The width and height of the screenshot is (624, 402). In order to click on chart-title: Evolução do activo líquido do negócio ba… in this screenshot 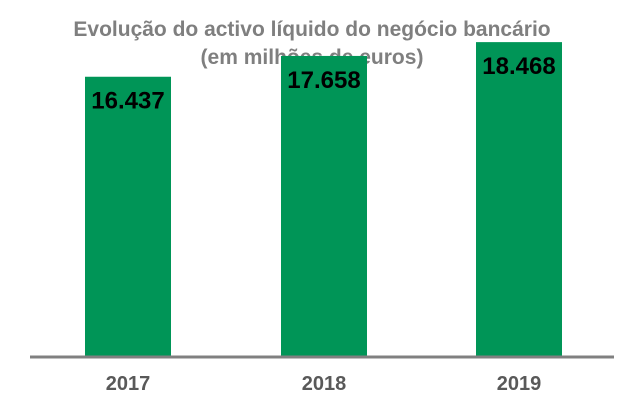, I will do `click(311, 29)`.